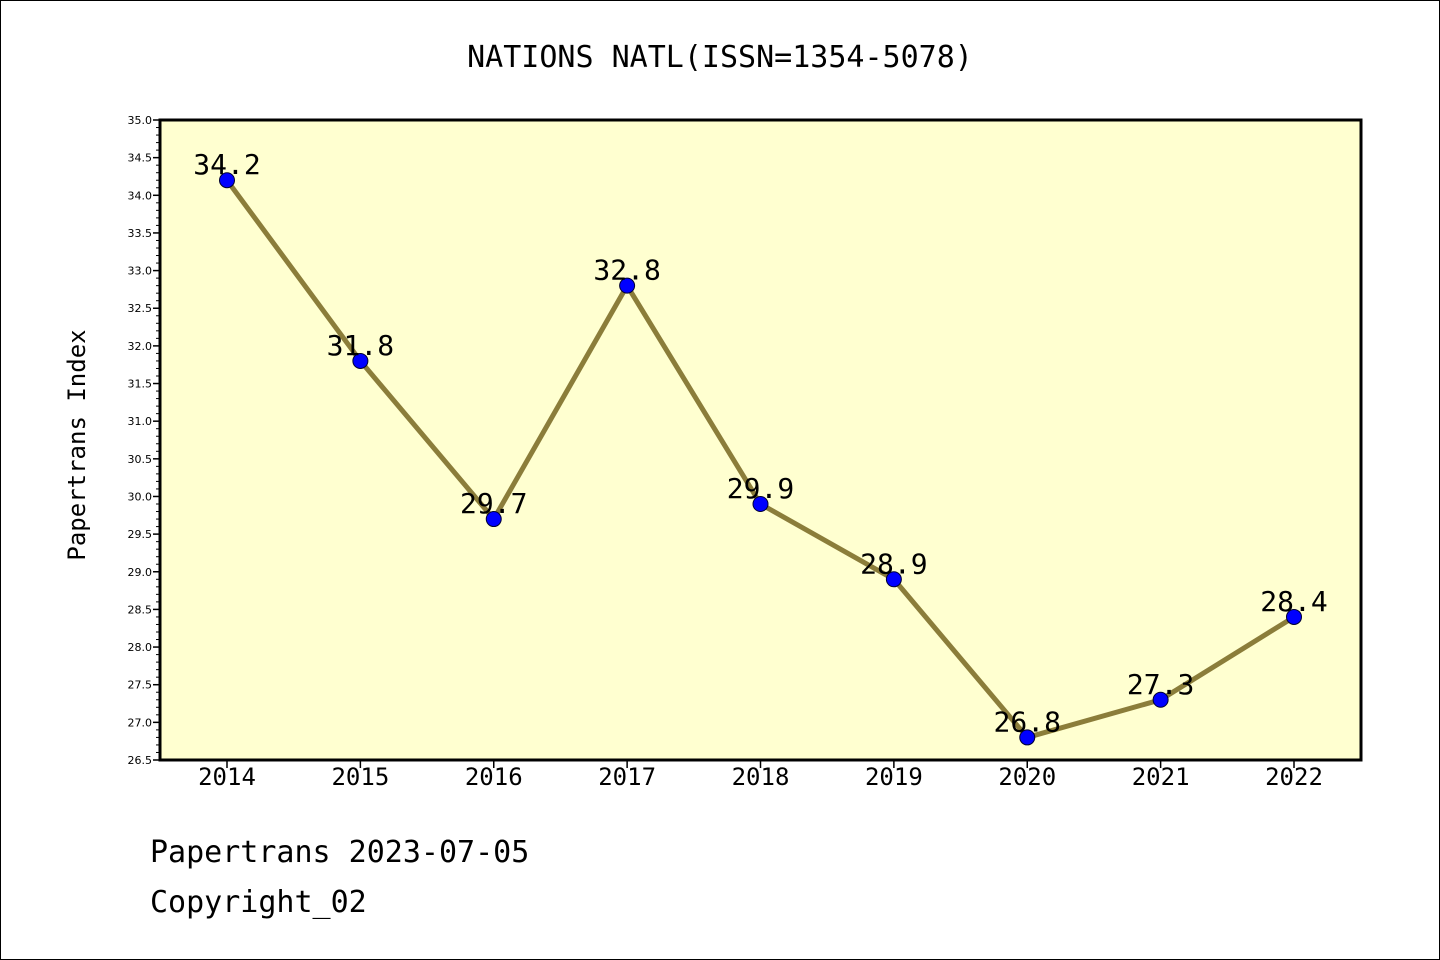  I want to click on chart-title: NATIONS NATL(ISSN=1354-5078), so click(720, 57).